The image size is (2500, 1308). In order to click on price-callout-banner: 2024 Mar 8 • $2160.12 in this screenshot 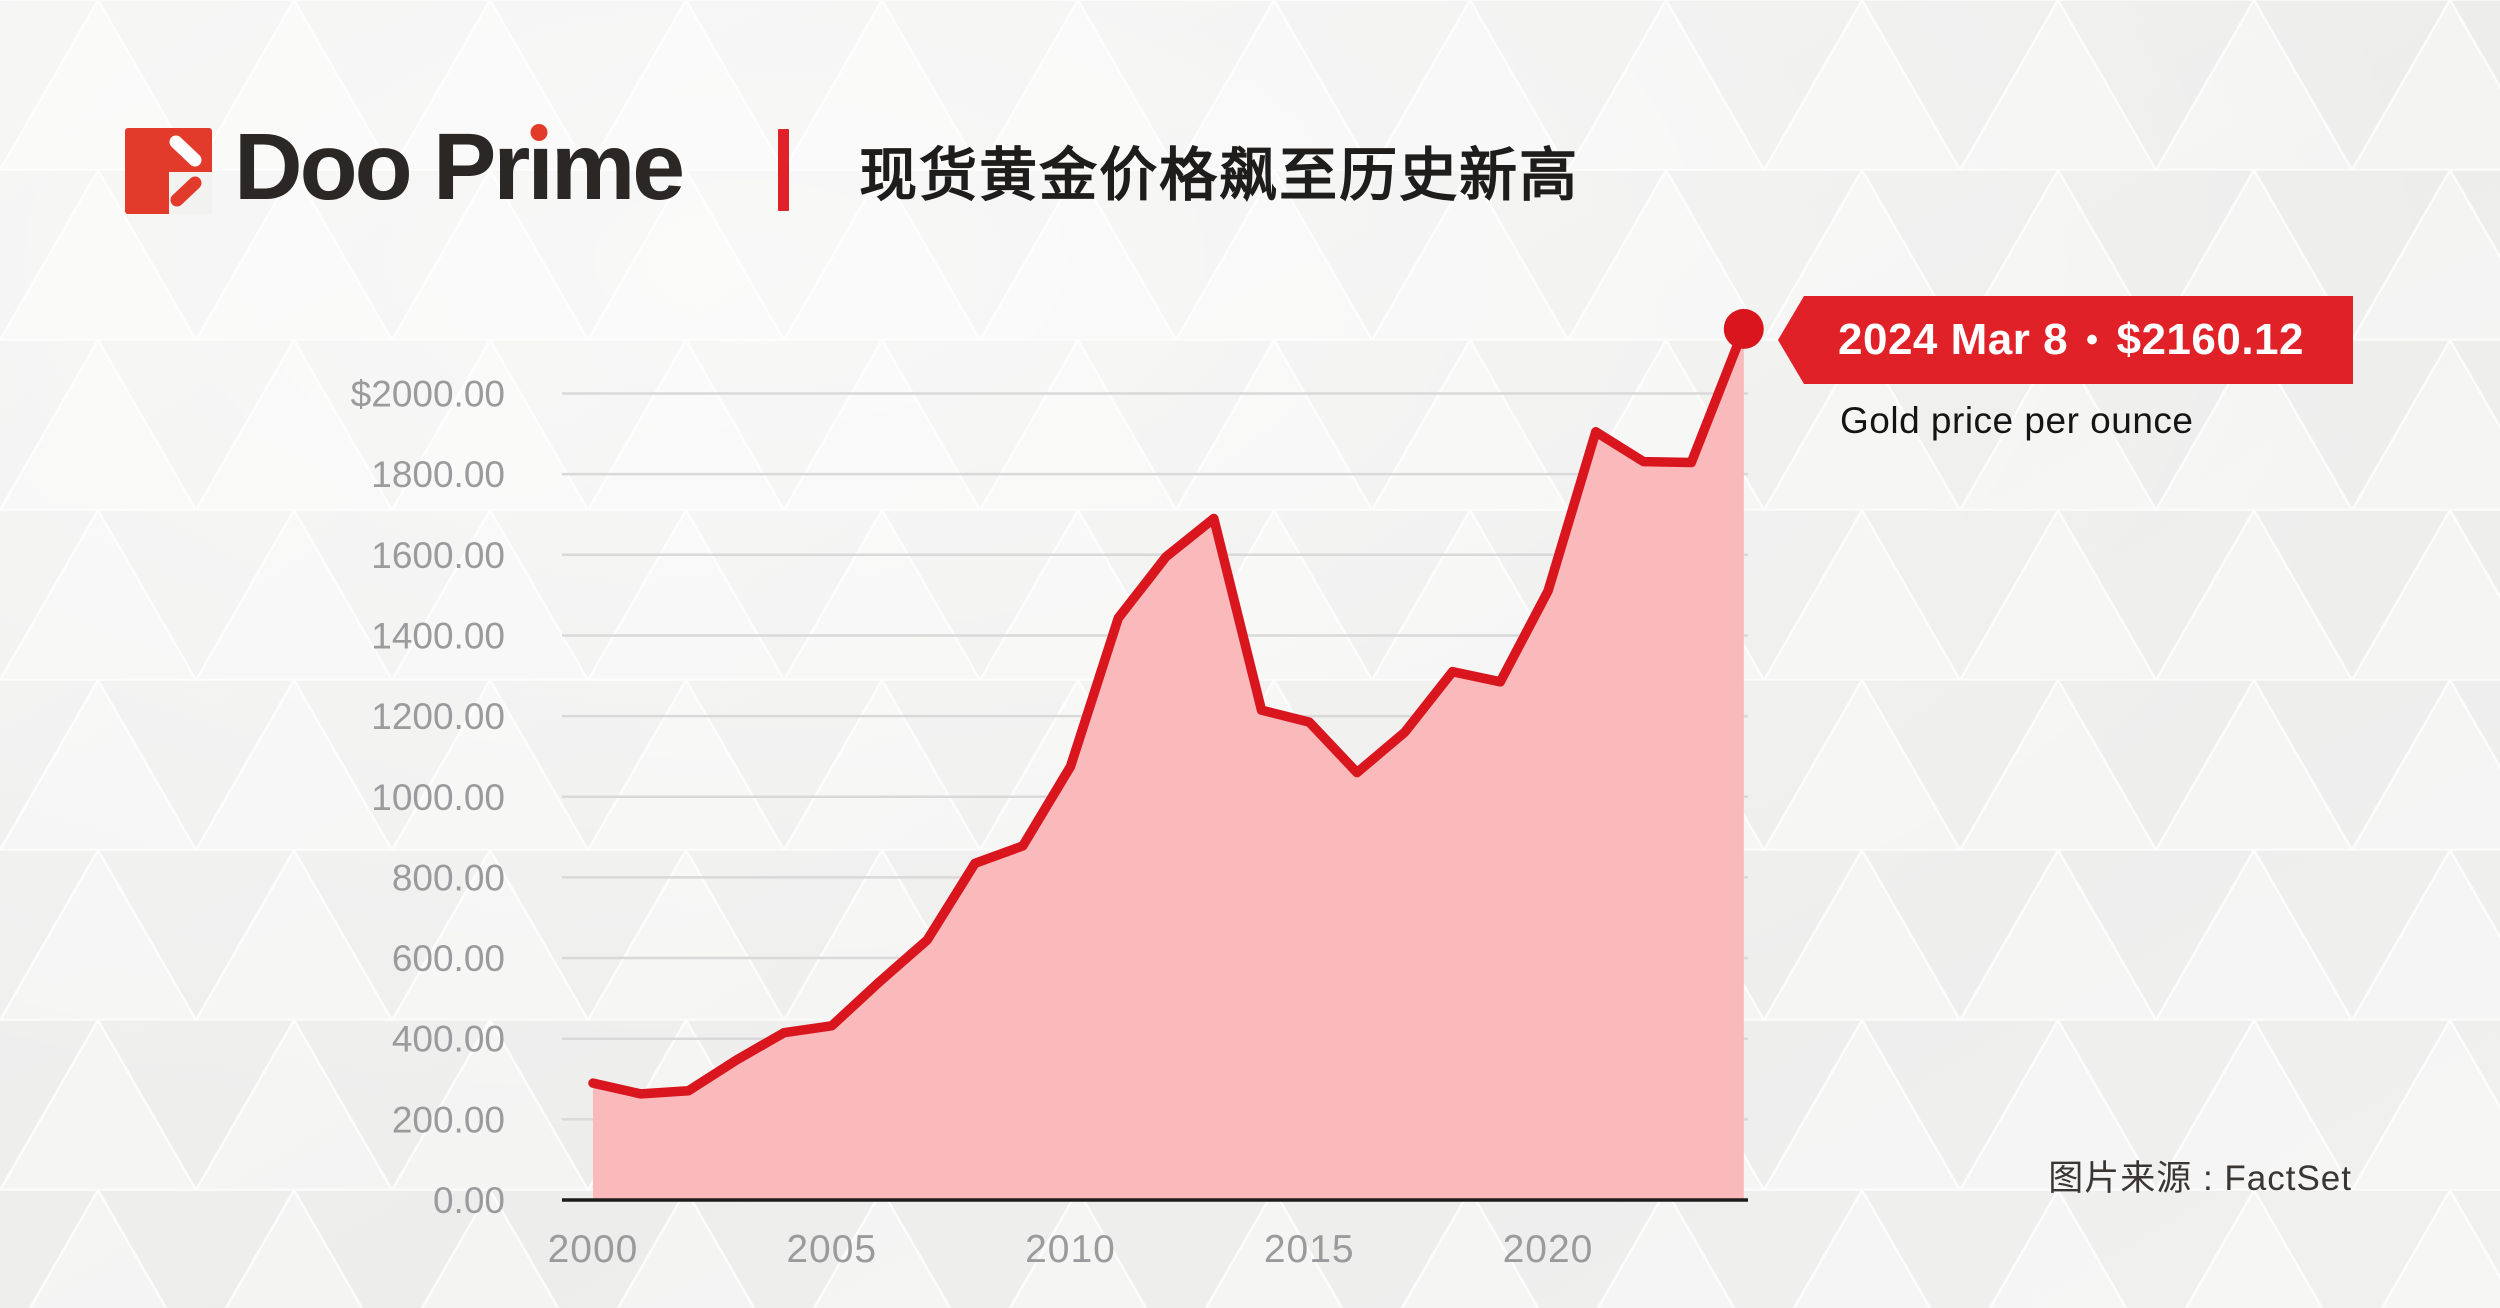, I will do `click(2065, 340)`.